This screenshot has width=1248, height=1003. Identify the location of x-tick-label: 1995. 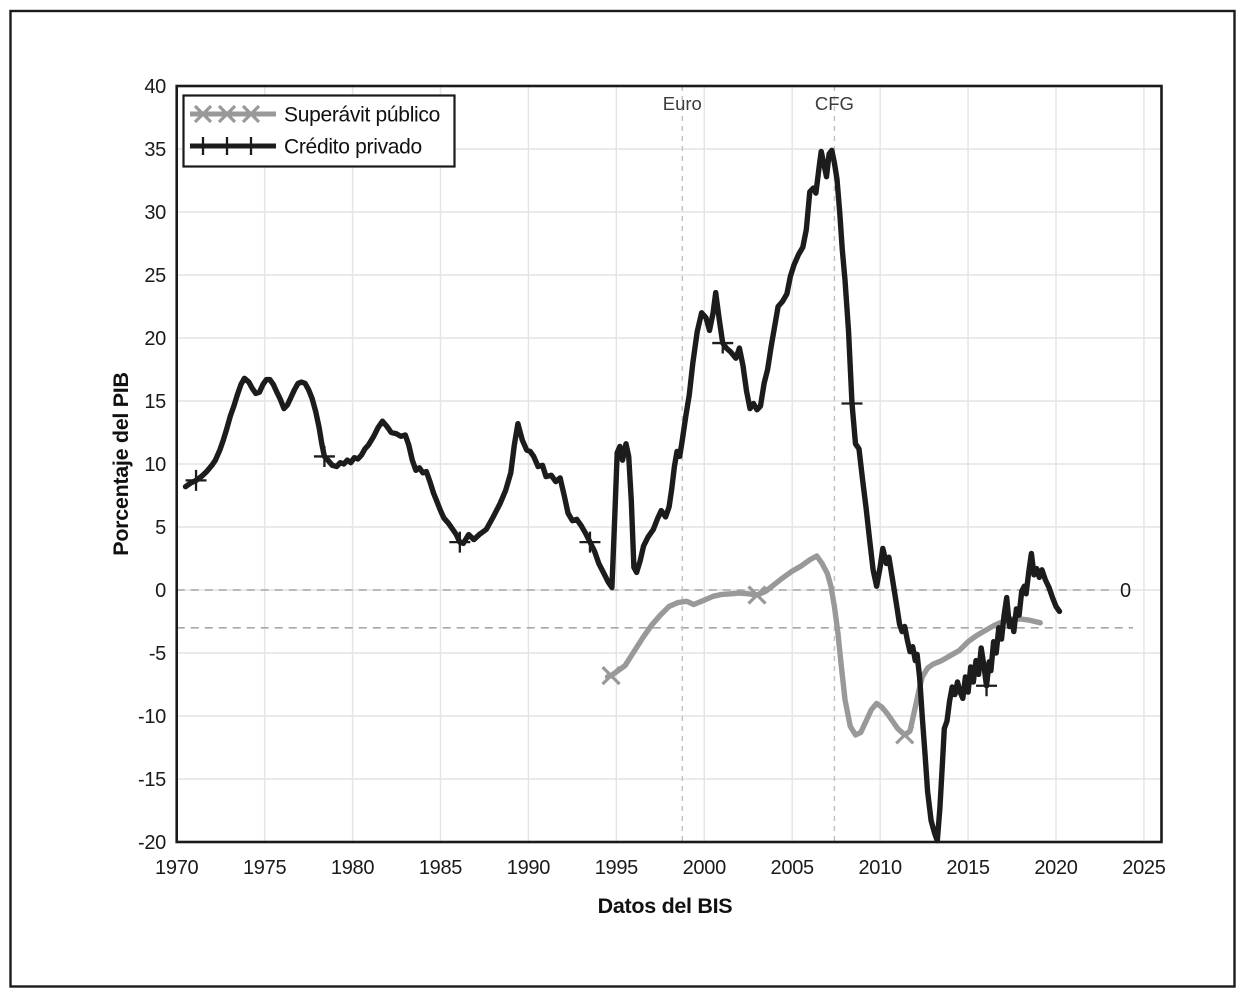
(616, 868).